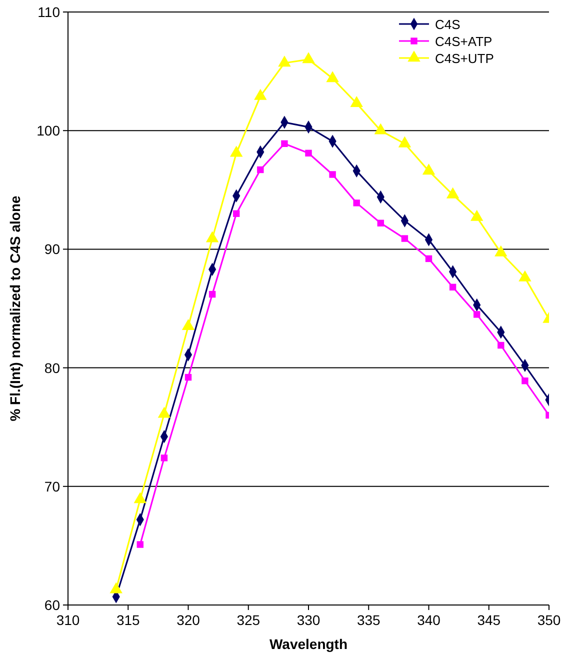 The height and width of the screenshot is (661, 571). I want to click on x-tick-label: 315, so click(128, 620).